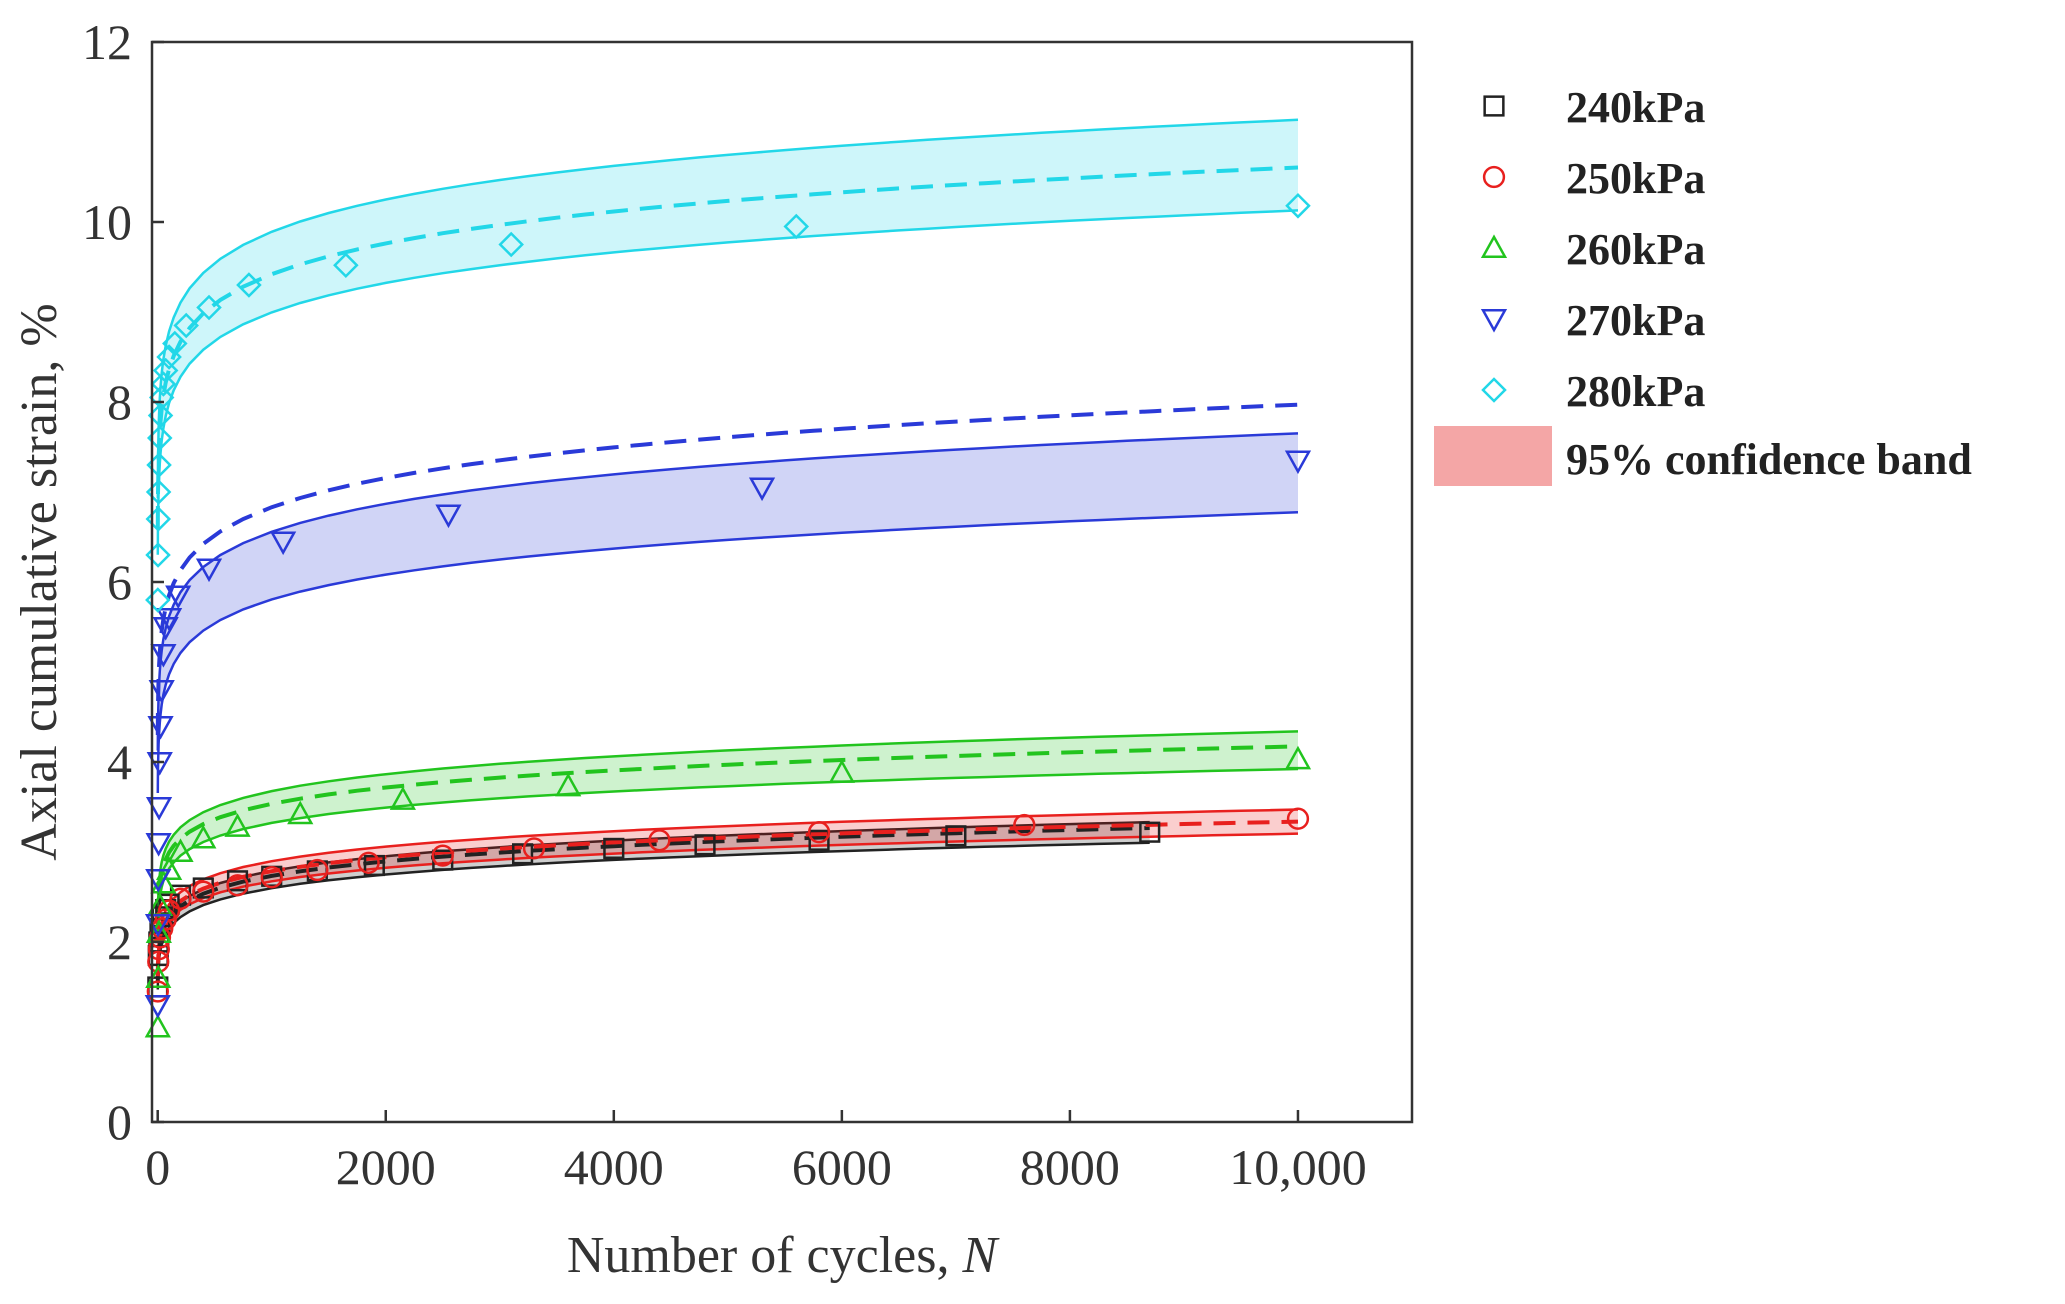 The height and width of the screenshot is (1304, 2065). I want to click on y-tick-label: 12, so click(107, 42).